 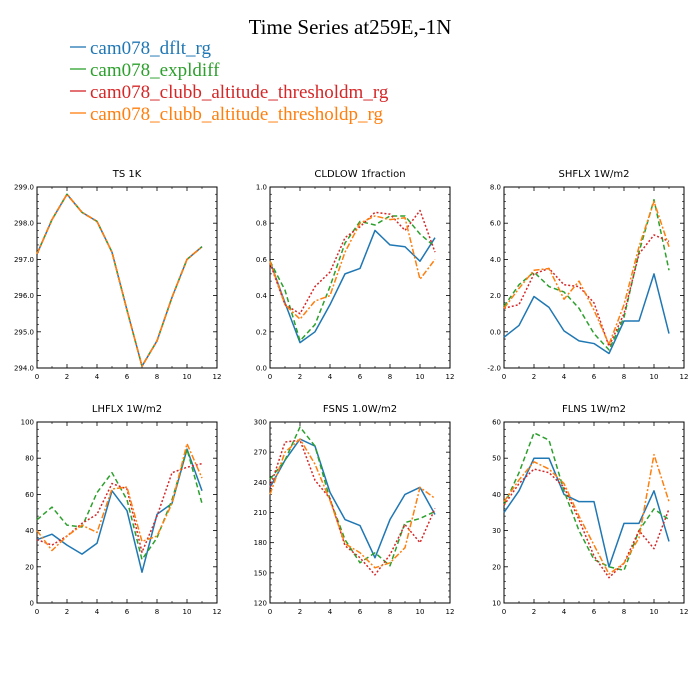 I want to click on panel-title: TS 1K, so click(x=127, y=174).